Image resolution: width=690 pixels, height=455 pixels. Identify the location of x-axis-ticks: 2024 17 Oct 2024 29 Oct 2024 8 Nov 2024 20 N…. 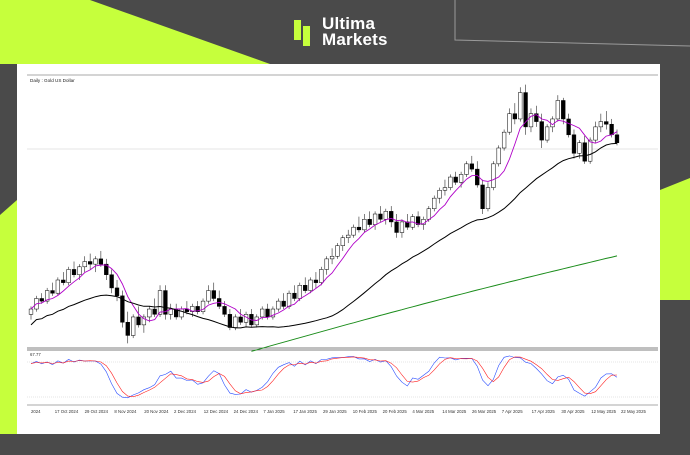
(338, 411).